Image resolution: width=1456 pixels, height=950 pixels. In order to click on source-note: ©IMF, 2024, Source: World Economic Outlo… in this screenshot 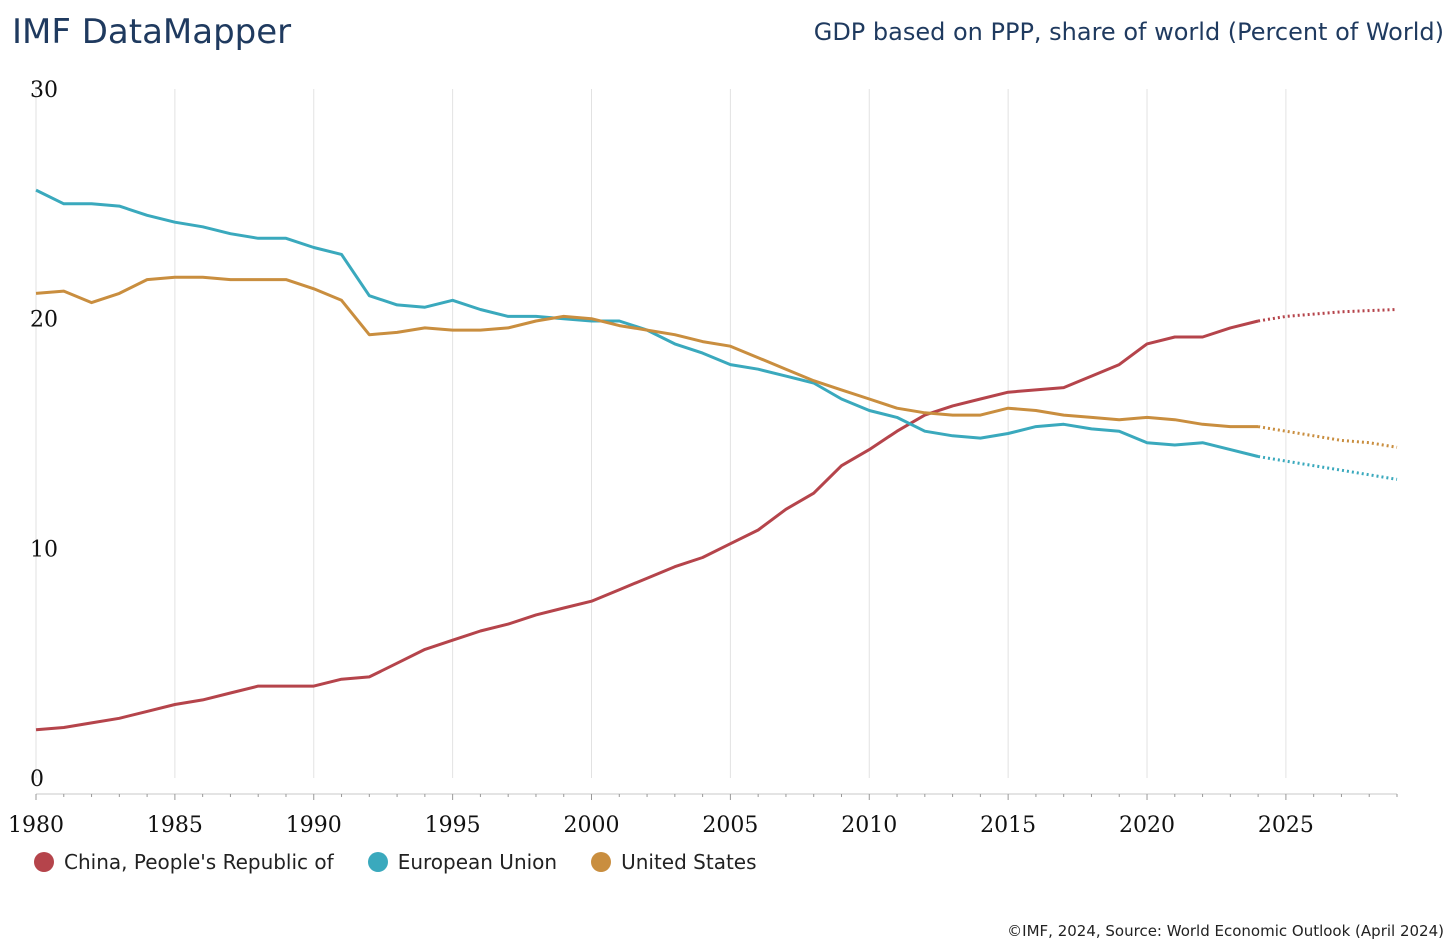, I will do `click(1225, 931)`.